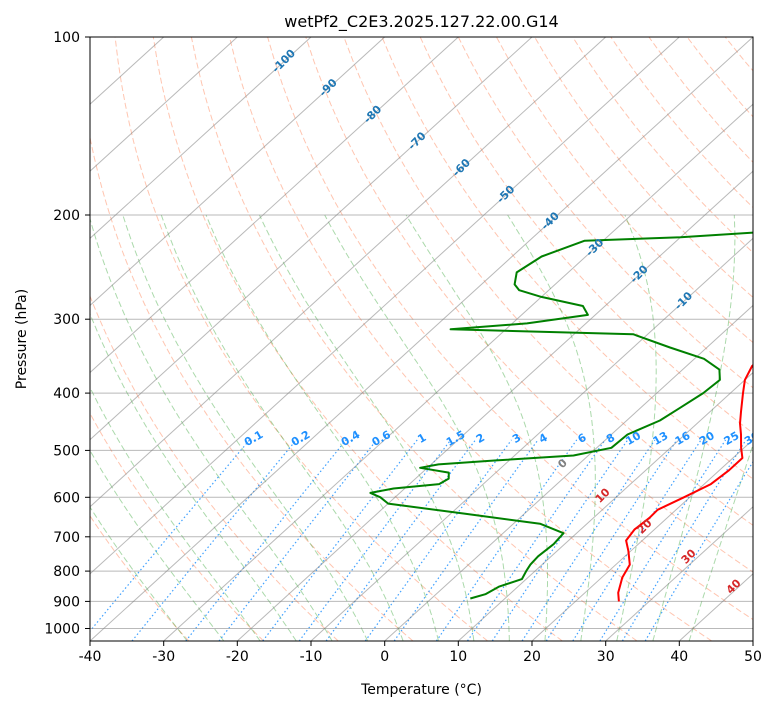 This screenshot has width=775, height=708. What do you see at coordinates (62, 630) in the screenshot?
I see `y-tick-label: 1000` at bounding box center [62, 630].